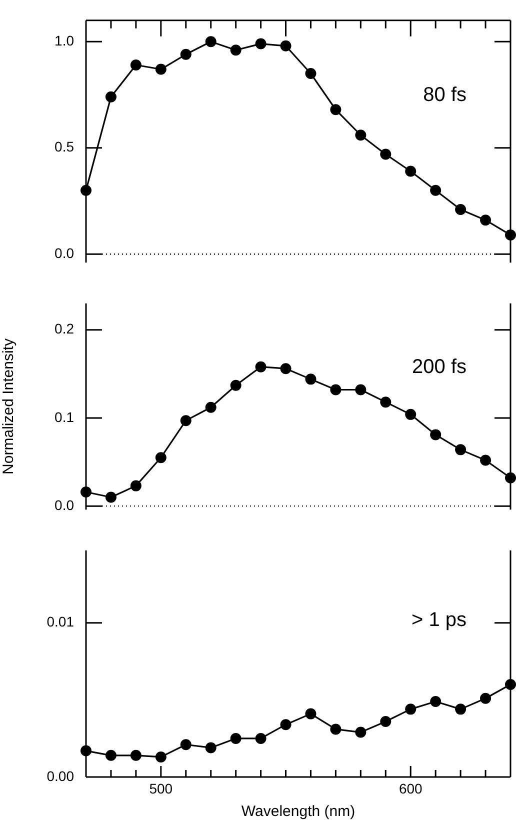 Image resolution: width=516 pixels, height=821 pixels. I want to click on annotation: 200 fs, so click(439, 367).